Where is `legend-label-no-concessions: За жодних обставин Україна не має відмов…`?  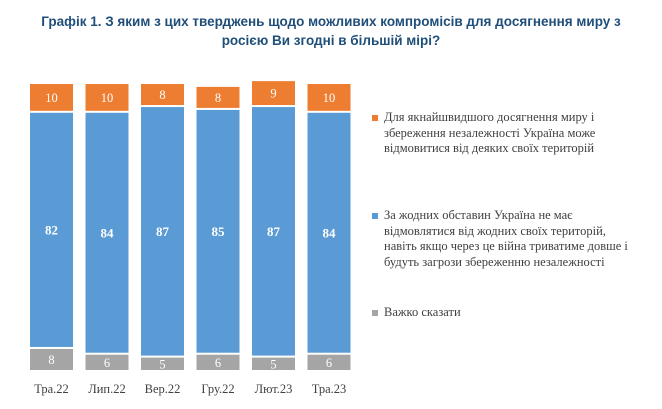 legend-label-no-concessions: За жодних обставин Україна не має відмов… is located at coordinates (506, 238).